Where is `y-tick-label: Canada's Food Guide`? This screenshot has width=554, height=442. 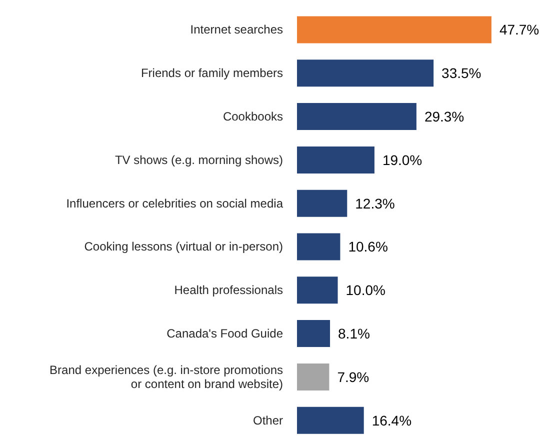
y-tick-label: Canada's Food Guide is located at coordinates (225, 333).